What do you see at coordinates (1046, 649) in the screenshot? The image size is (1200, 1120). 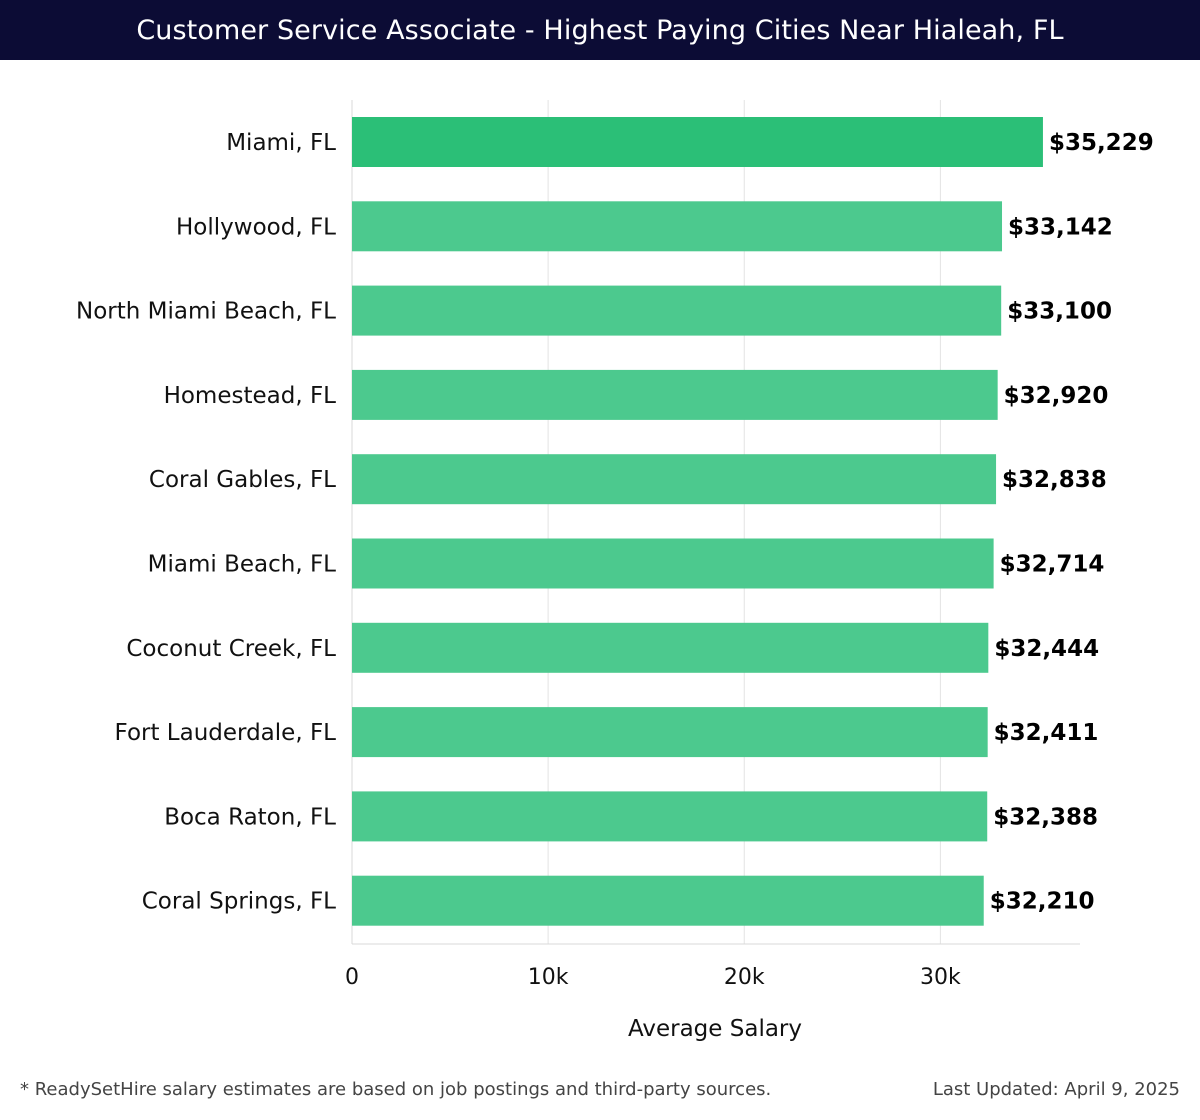 I see `value-label: $32,444` at bounding box center [1046, 649].